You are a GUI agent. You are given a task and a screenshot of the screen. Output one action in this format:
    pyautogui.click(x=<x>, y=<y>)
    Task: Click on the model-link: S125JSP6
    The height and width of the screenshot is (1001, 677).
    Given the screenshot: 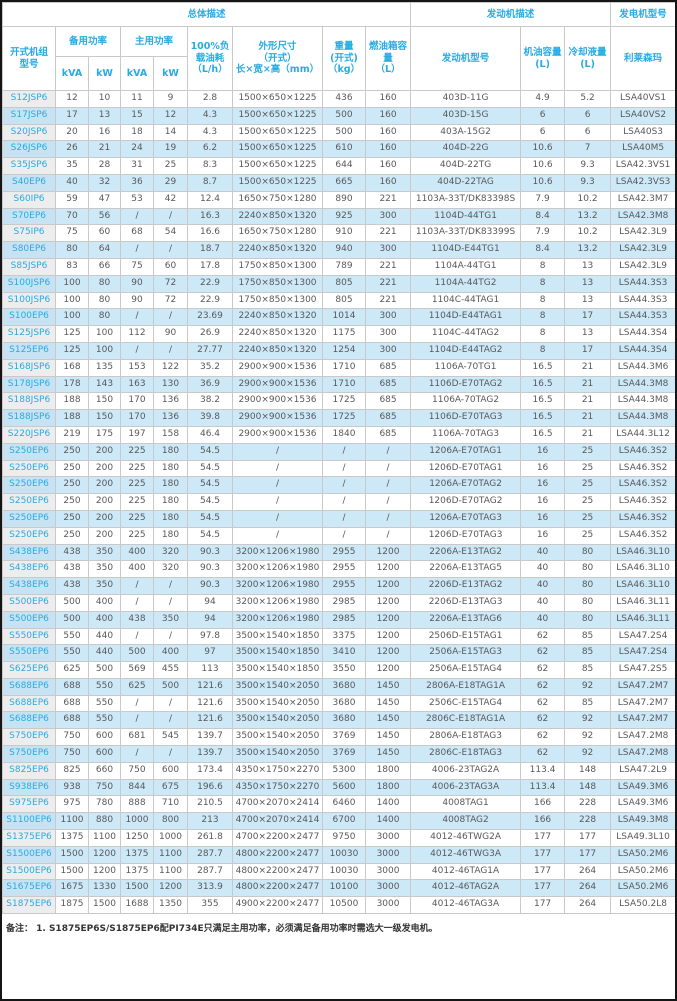 What is the action you would take?
    pyautogui.click(x=29, y=333)
    